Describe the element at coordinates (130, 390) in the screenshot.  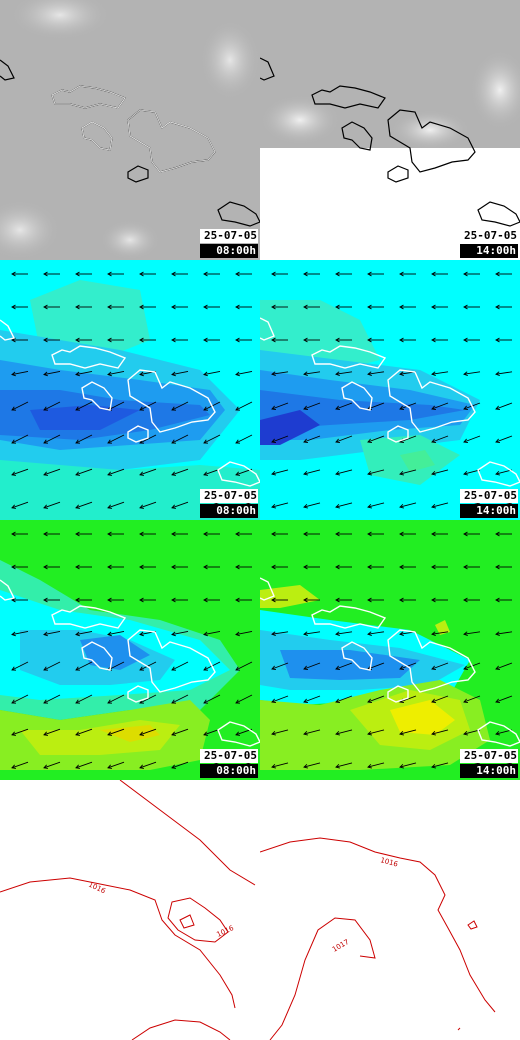
I see `wind-panel-0800: 25-07-05 08:00h` at that location.